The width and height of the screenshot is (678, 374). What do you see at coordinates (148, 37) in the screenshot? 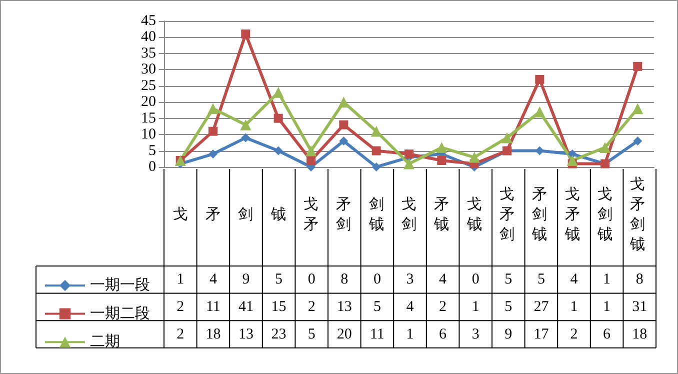
I see `y-tick-label: 40` at bounding box center [148, 37].